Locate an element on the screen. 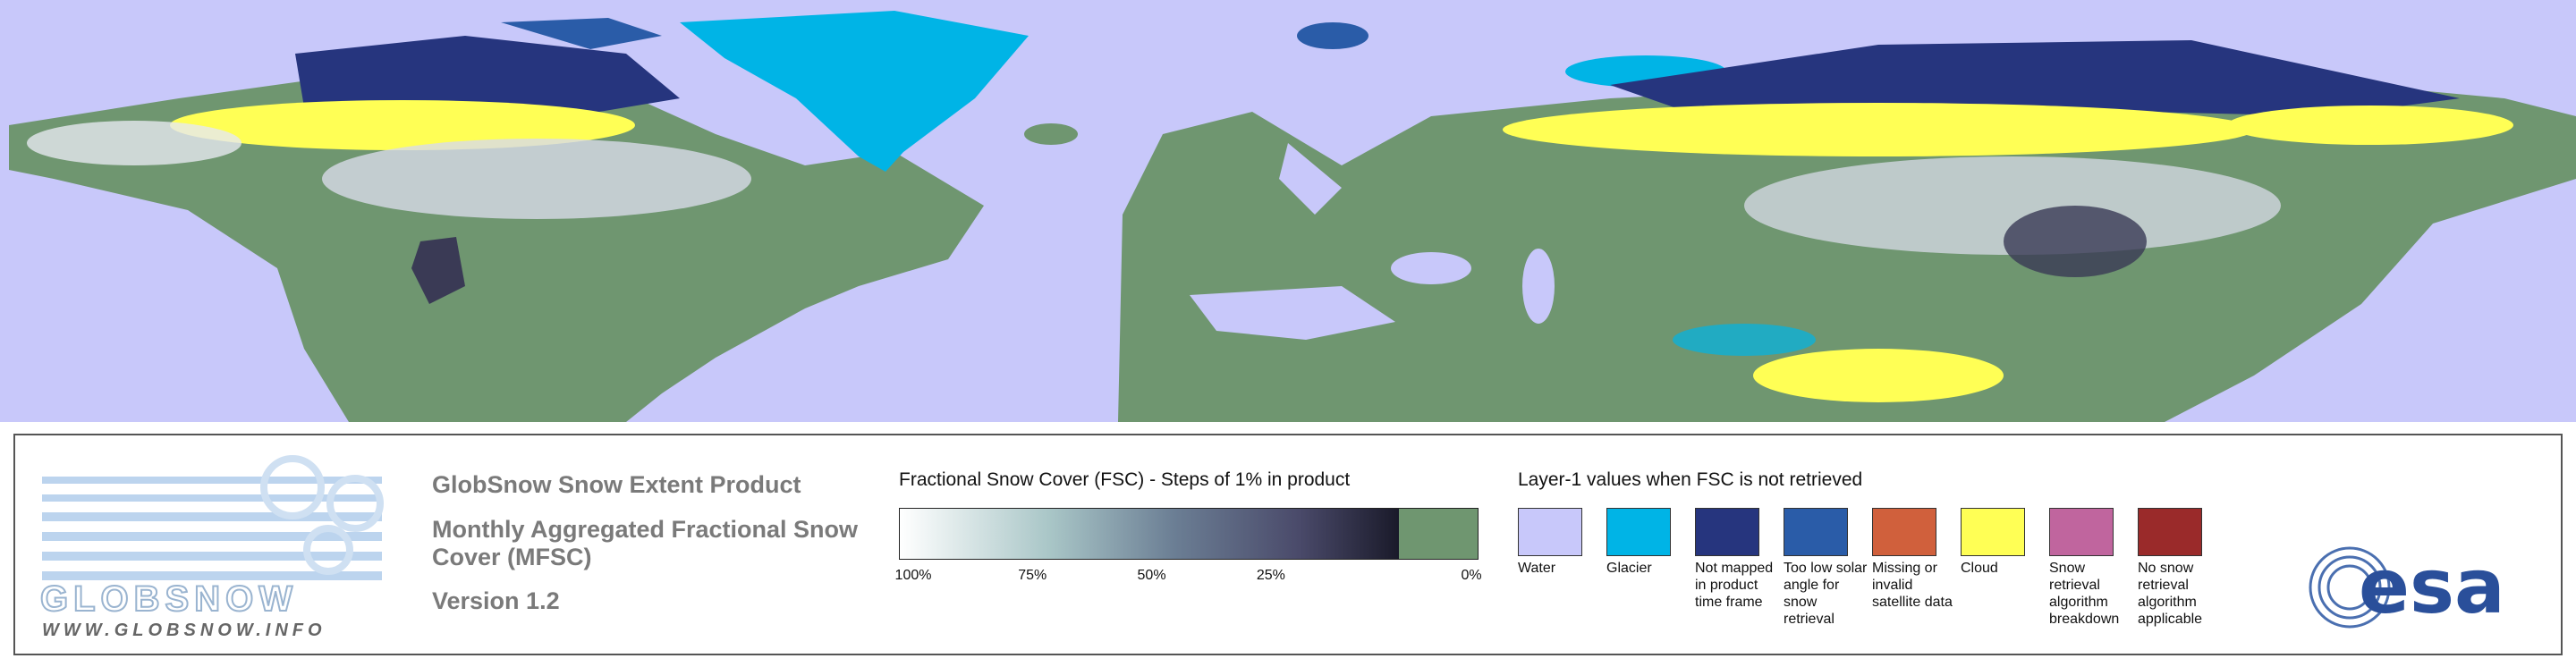  fsc-tick-label: 50% is located at coordinates (1151, 575).